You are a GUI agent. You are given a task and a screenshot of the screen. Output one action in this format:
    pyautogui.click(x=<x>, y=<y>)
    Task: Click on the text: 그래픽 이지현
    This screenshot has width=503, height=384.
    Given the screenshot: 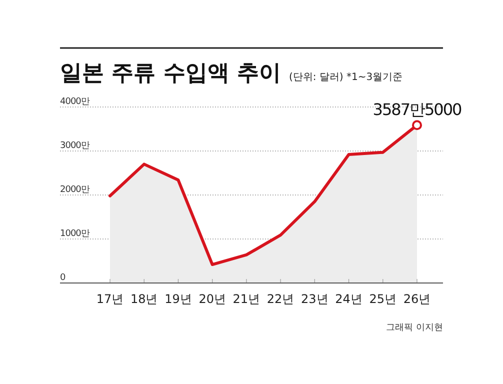 What is the action you would take?
    pyautogui.click(x=414, y=328)
    